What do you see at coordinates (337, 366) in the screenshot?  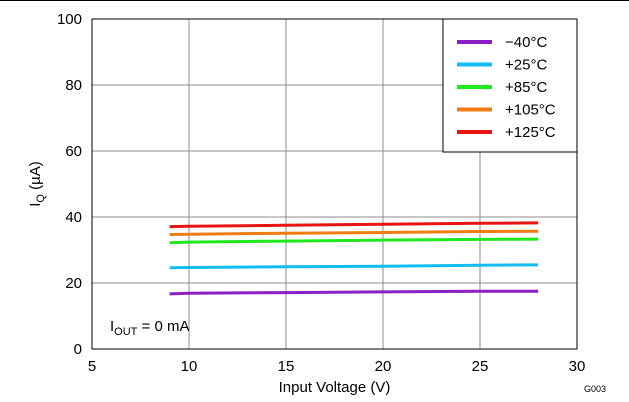 I see `x-tick-labels: 5 10 15 20 25 30` at bounding box center [337, 366].